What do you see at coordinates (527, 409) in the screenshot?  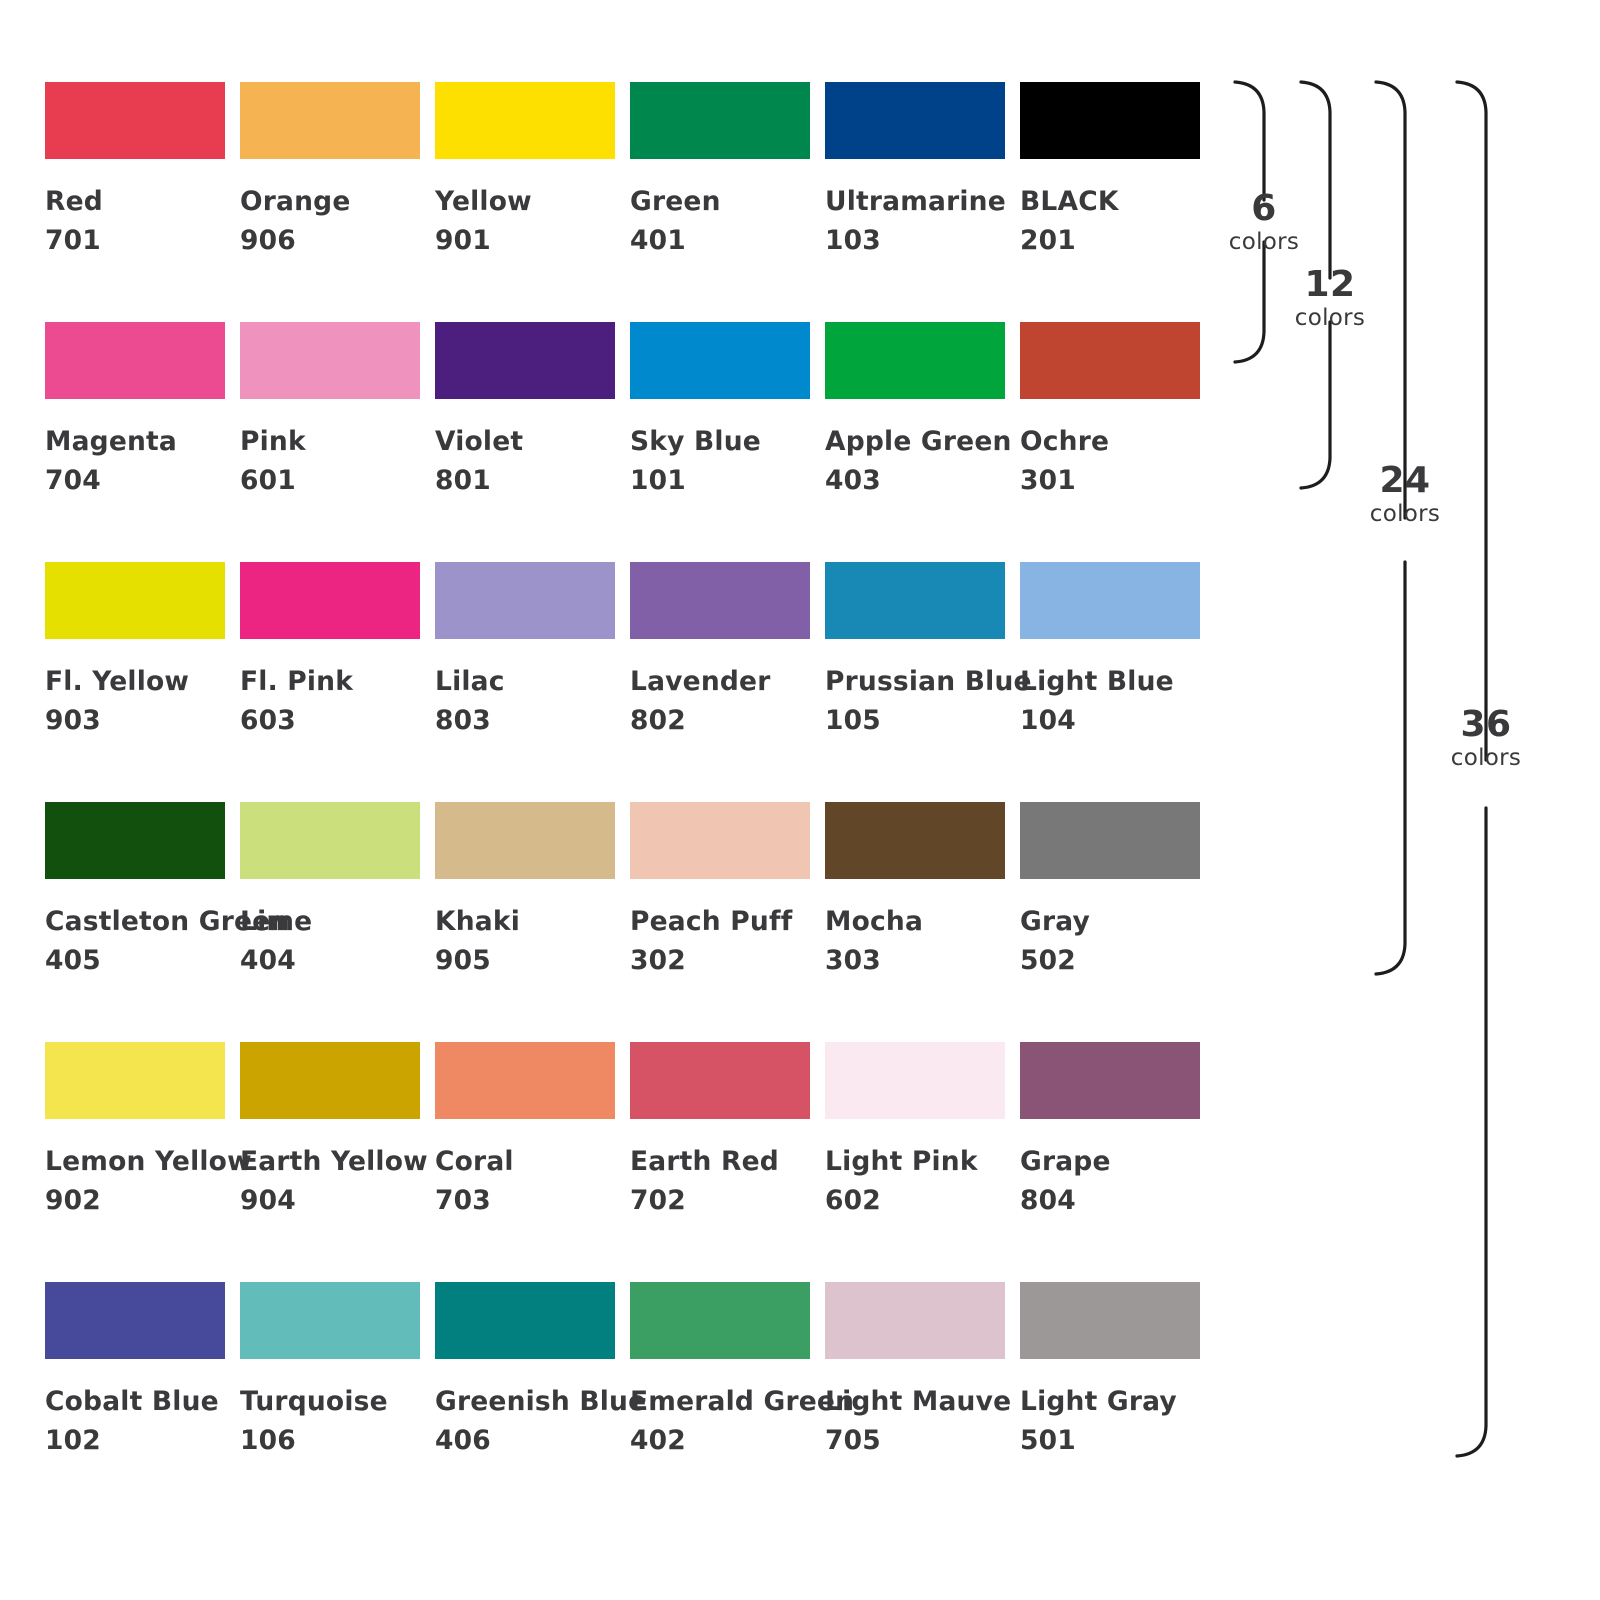 I see `swatch-cell: Violet 801` at bounding box center [527, 409].